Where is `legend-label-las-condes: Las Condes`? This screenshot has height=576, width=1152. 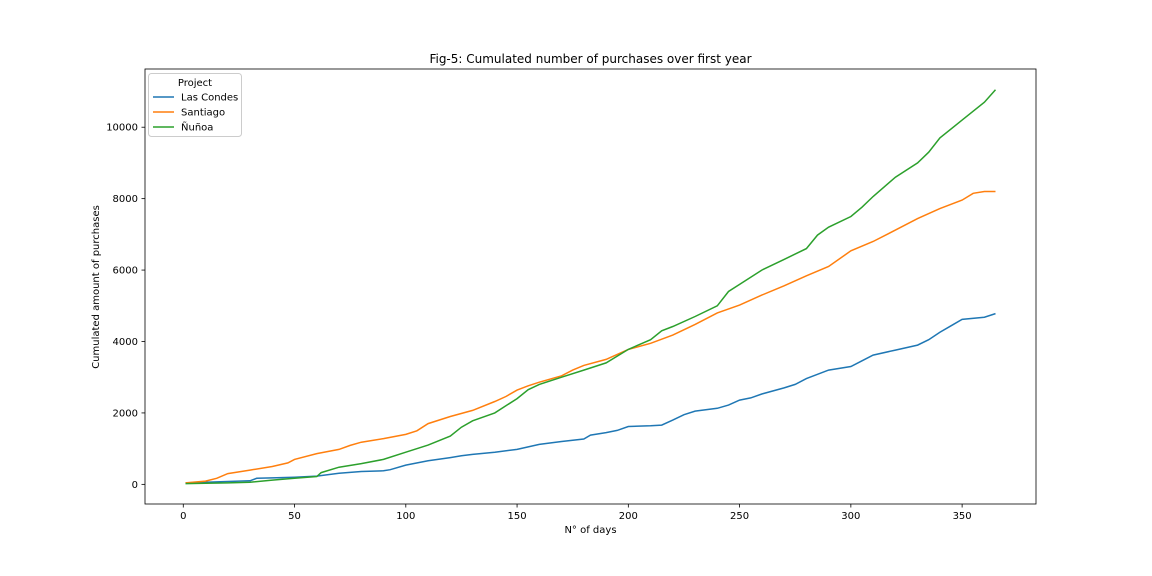
legend-label-las-condes: Las Condes is located at coordinates (209, 98).